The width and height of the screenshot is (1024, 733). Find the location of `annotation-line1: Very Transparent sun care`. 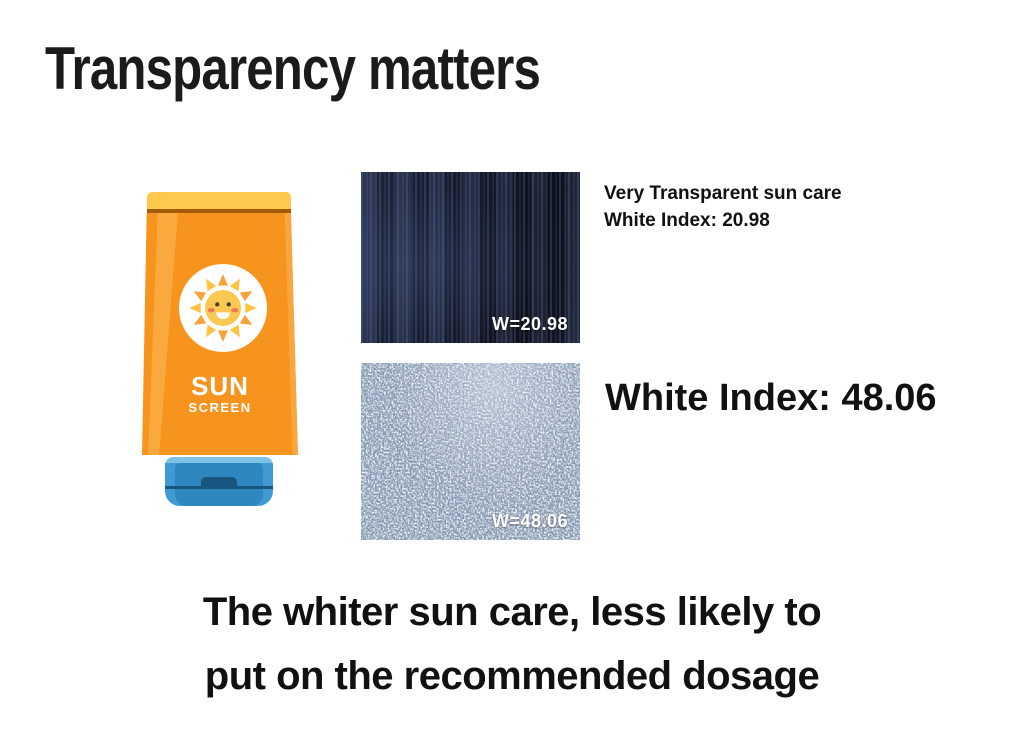

annotation-line1: Very Transparent sun care is located at coordinates (723, 193).